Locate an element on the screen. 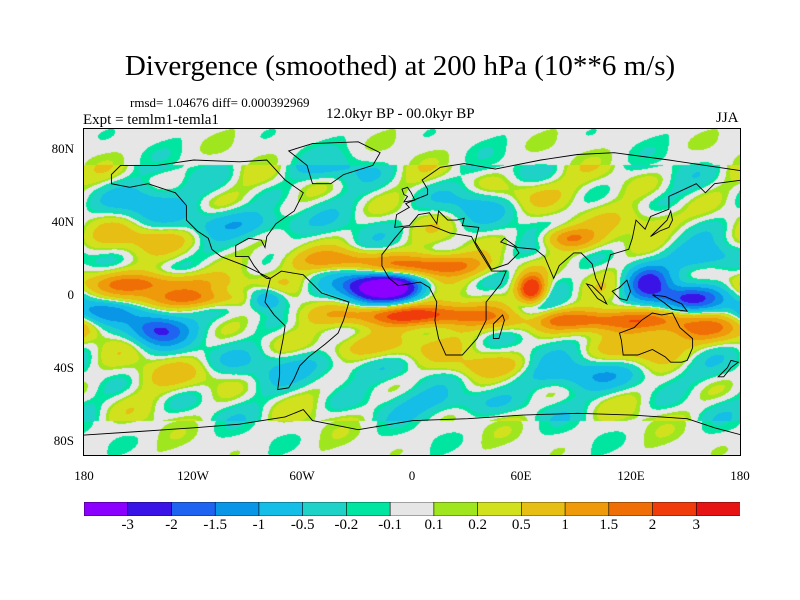 The width and height of the screenshot is (800, 600). sumatra-outline is located at coordinates (596, 294).